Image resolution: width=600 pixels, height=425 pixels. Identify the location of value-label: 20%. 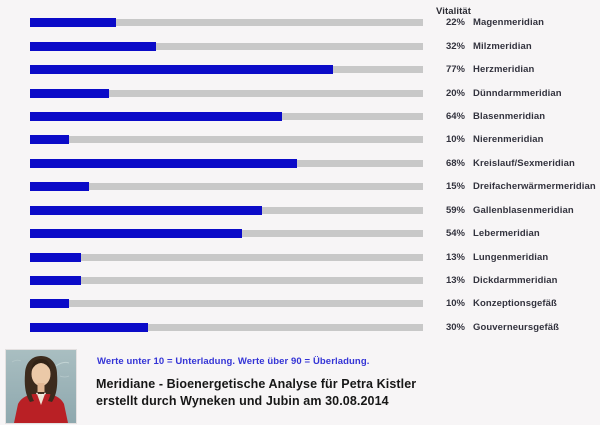
(455, 93).